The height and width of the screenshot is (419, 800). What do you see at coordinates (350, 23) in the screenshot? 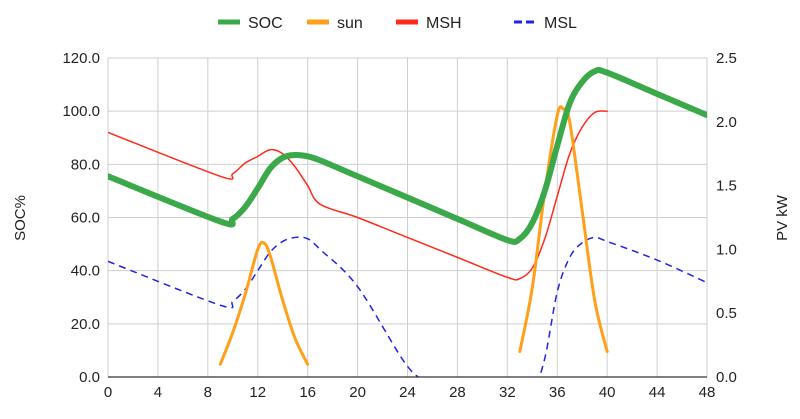
I see `legend-label-sun: sun` at bounding box center [350, 23].